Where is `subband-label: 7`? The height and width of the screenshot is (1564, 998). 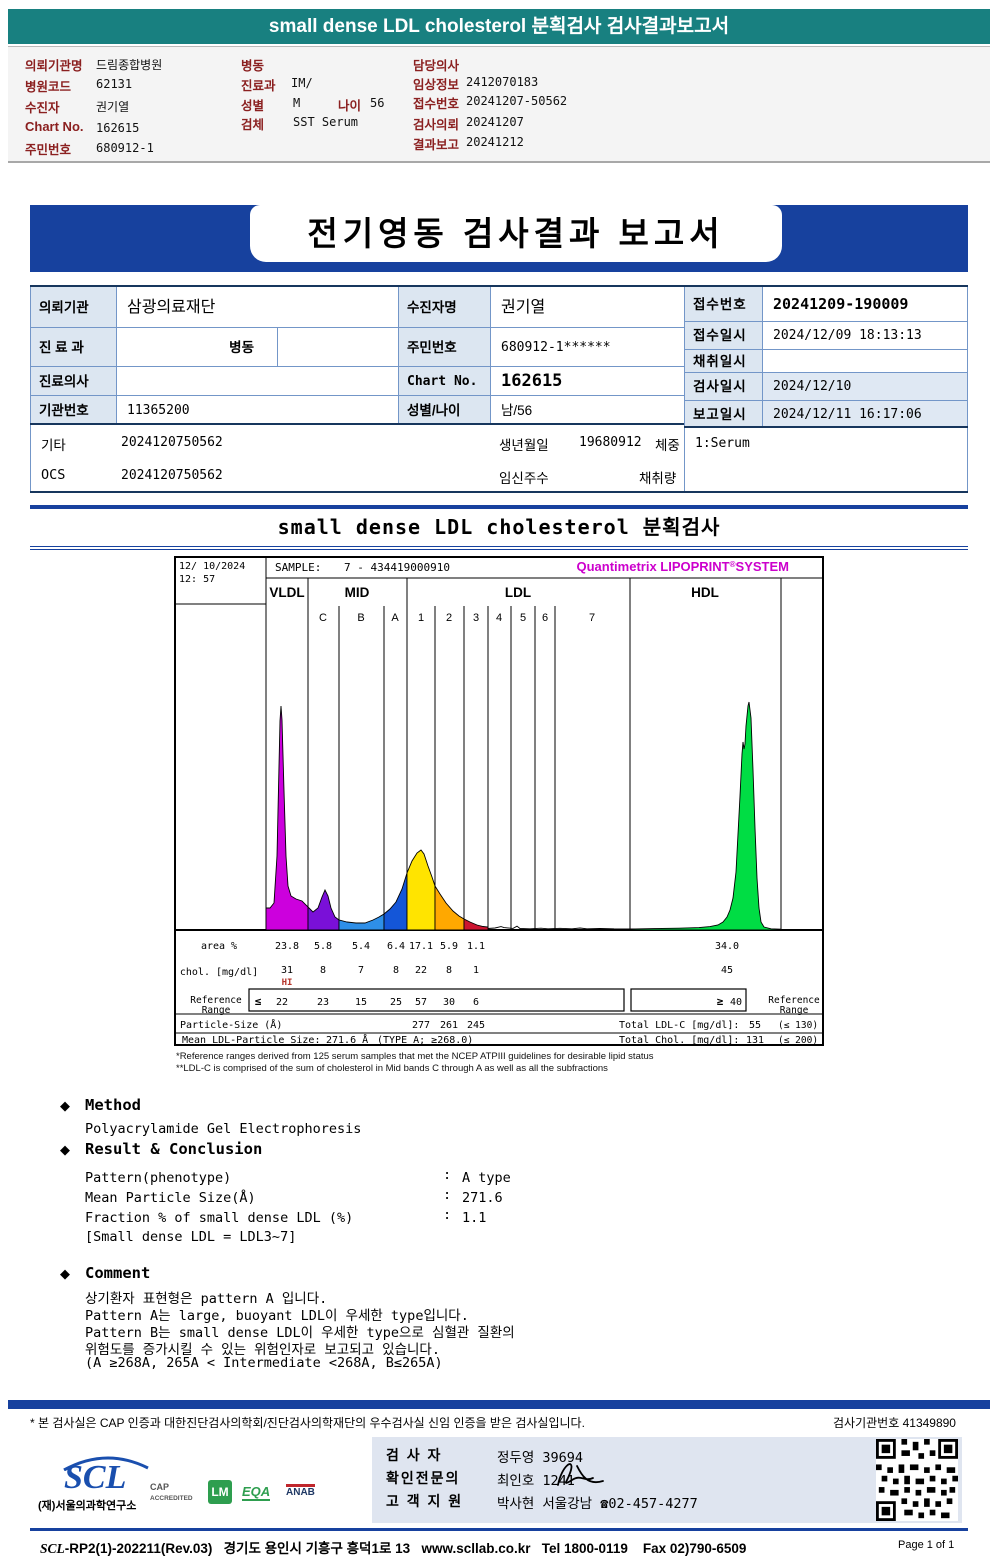
subband-label: 7 is located at coordinates (592, 618).